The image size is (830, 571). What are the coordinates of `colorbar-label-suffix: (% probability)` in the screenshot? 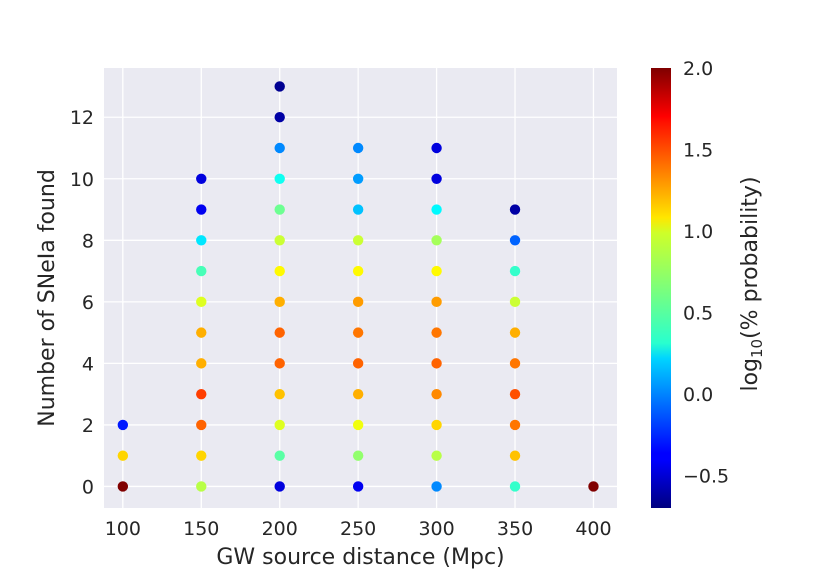 It's located at (750, 257).